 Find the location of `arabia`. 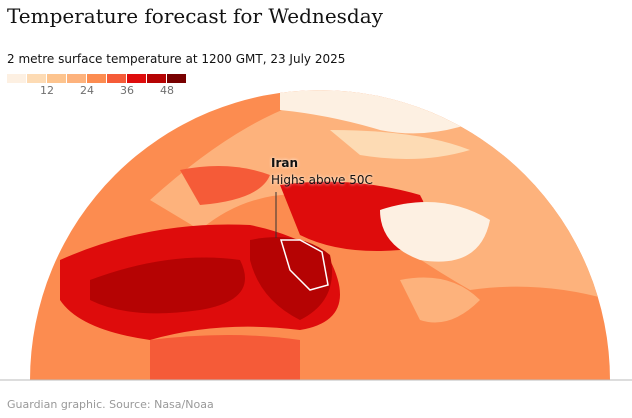

arabia is located at coordinates (291, 278).